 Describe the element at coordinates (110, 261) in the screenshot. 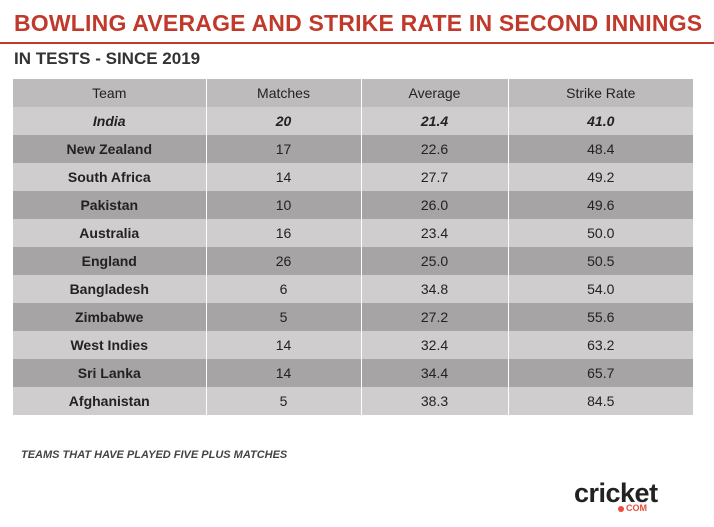

I see `team-cell: England` at that location.